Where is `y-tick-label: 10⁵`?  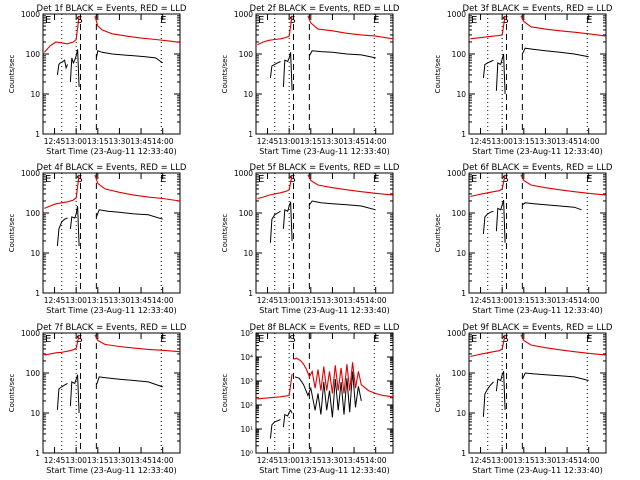
y-tick-label: 10⁵ is located at coordinates (246, 333).